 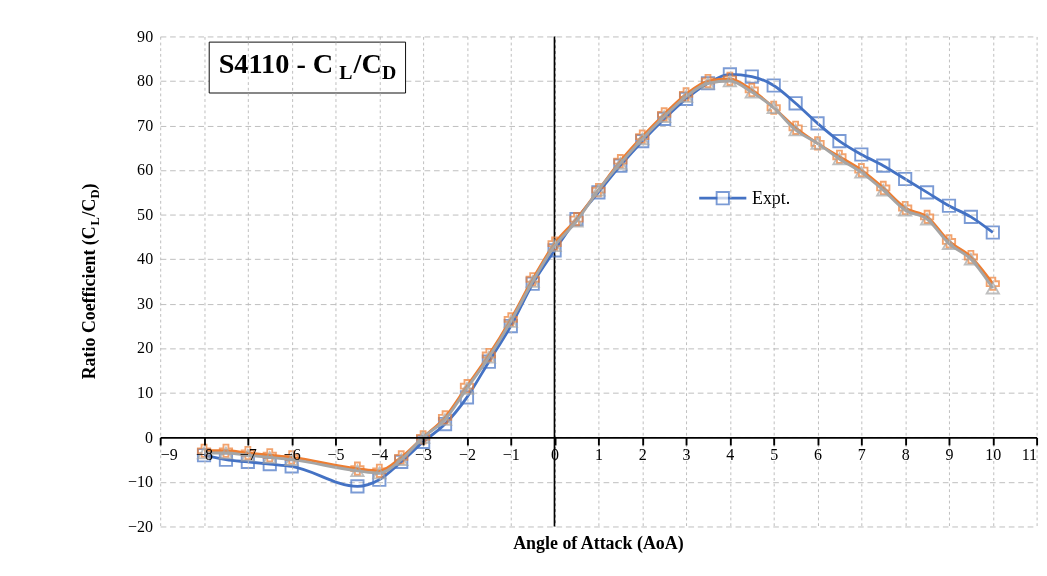 What do you see at coordinates (467, 454) in the screenshot?
I see `x-tick-label: −2` at bounding box center [467, 454].